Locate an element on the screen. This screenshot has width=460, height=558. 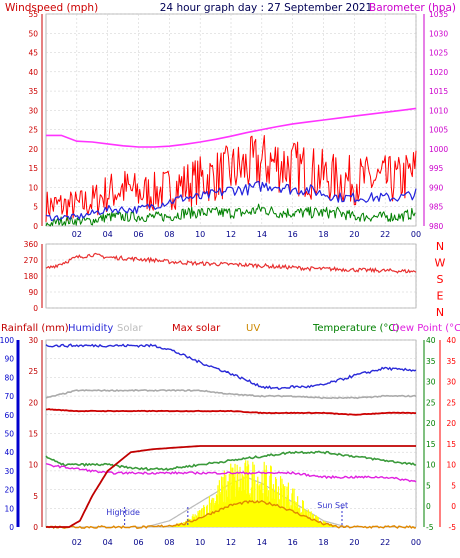
x-tick-label-bottom: 16 is located at coordinates (293, 542).